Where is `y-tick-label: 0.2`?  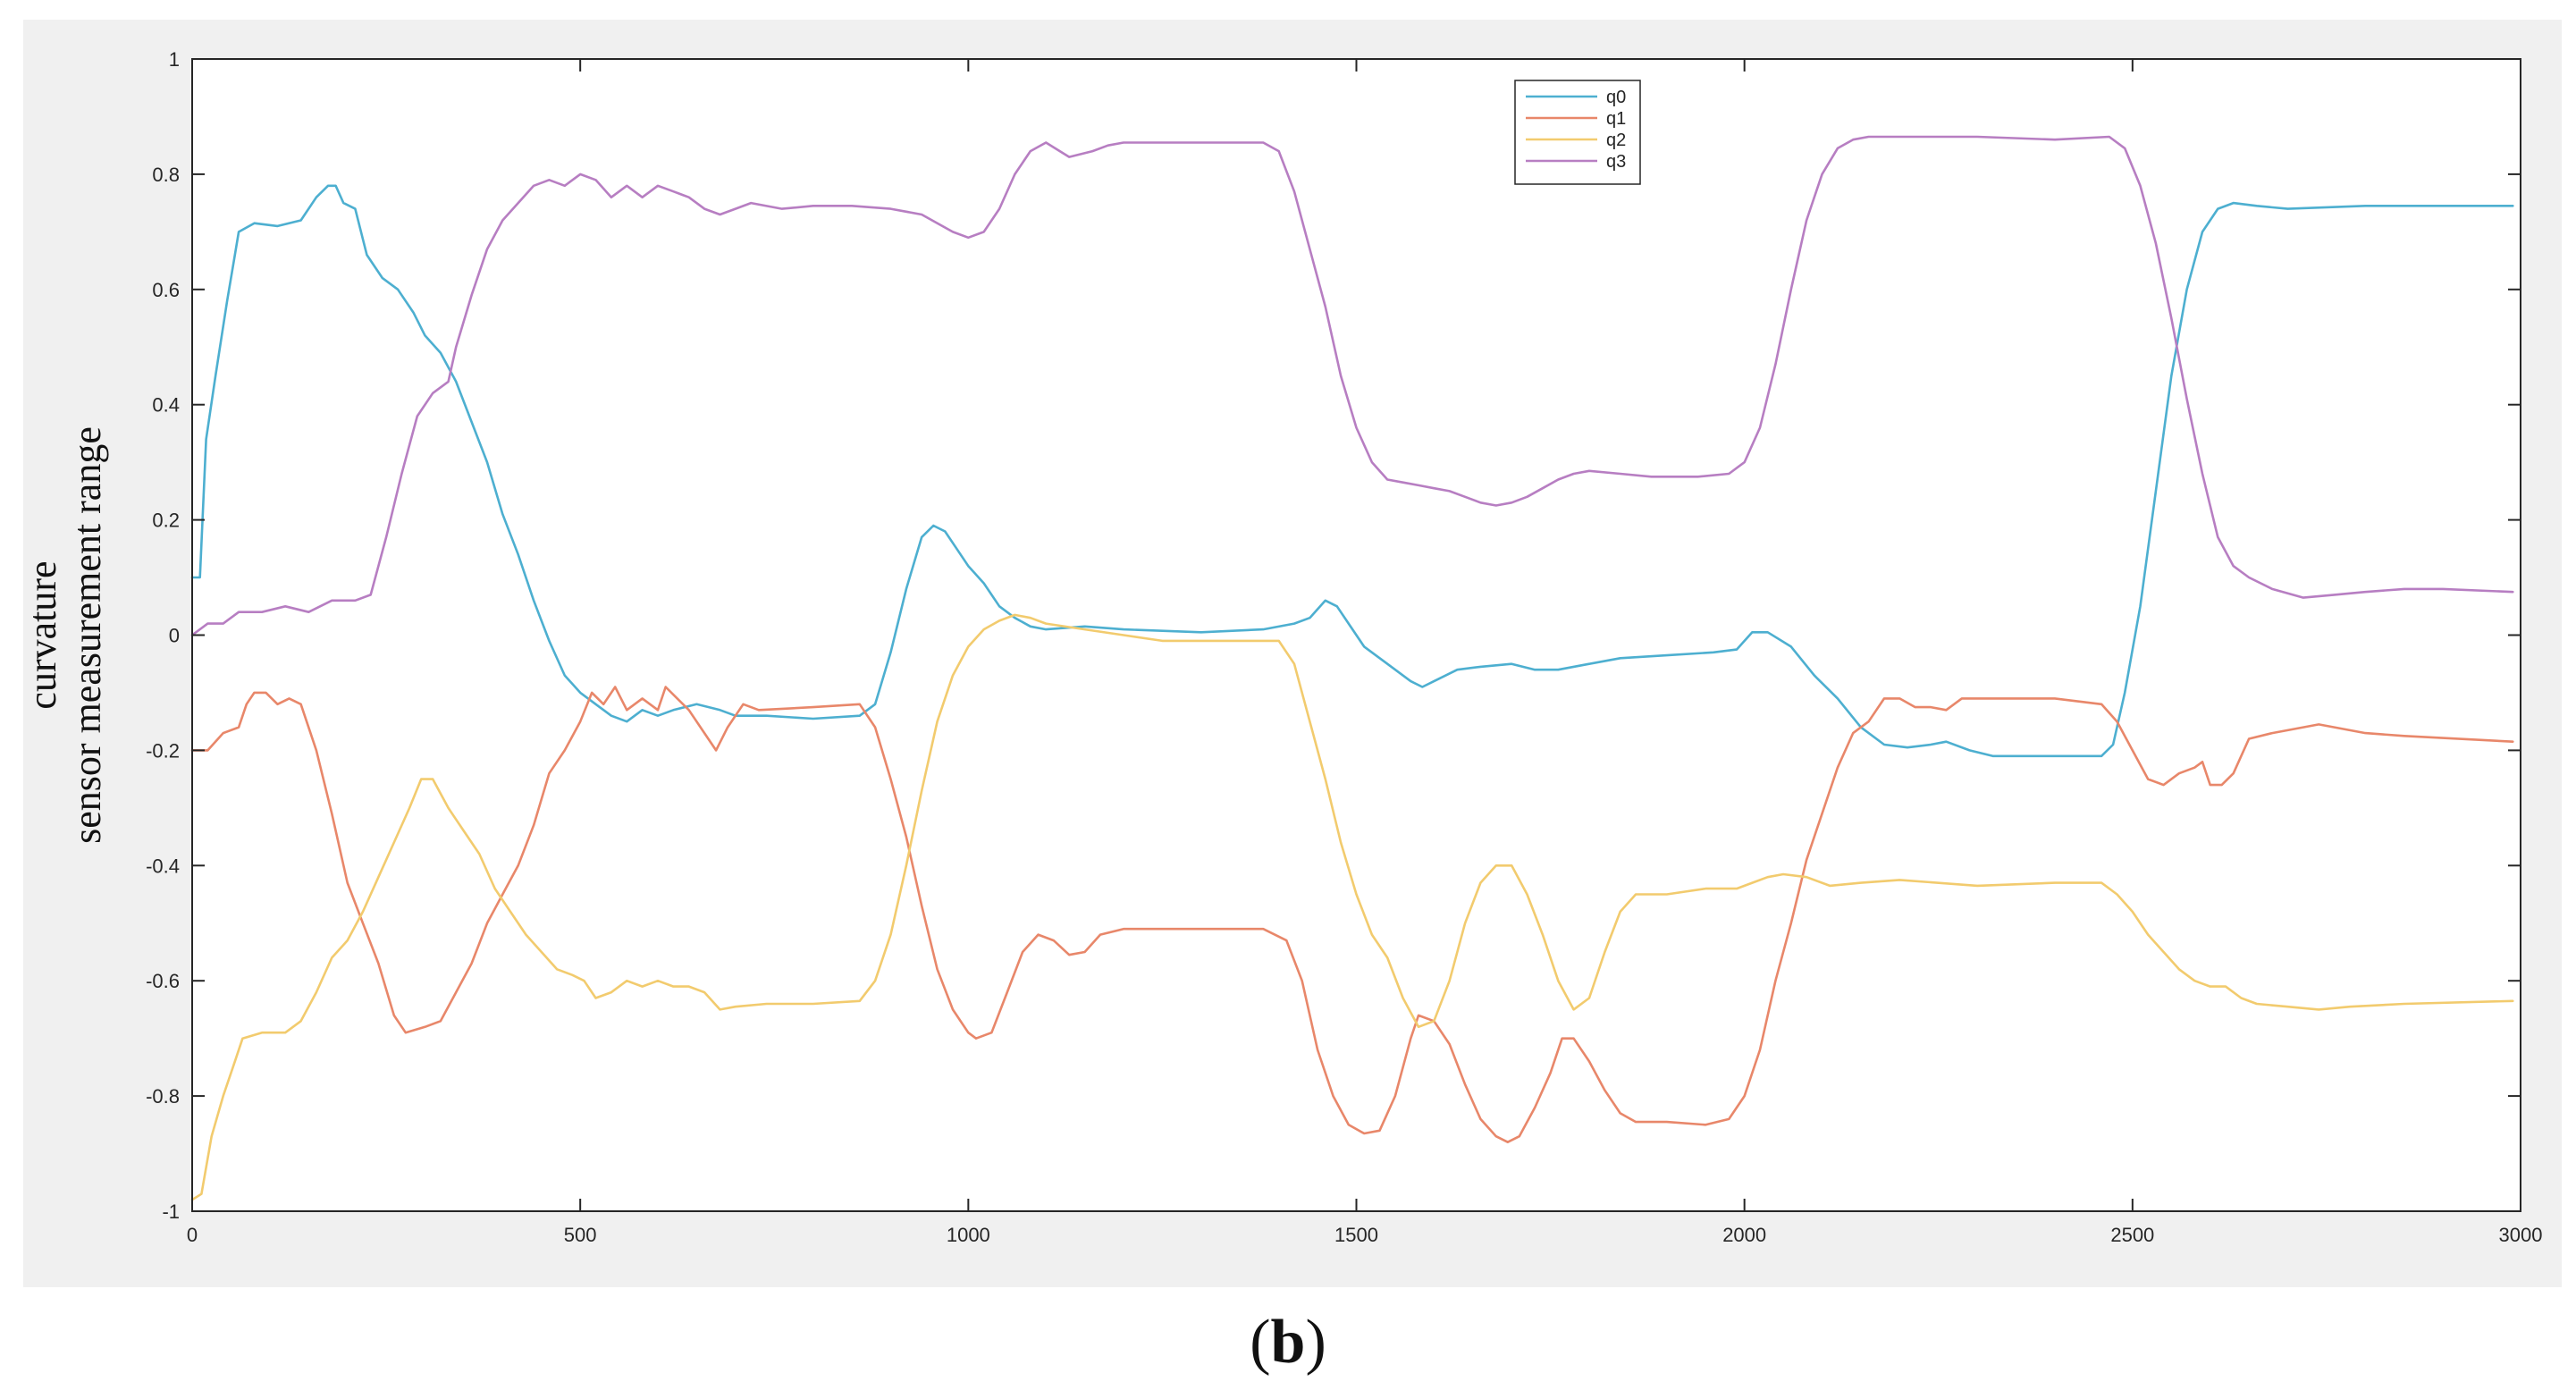
y-tick-label: 0.2 is located at coordinates (166, 521).